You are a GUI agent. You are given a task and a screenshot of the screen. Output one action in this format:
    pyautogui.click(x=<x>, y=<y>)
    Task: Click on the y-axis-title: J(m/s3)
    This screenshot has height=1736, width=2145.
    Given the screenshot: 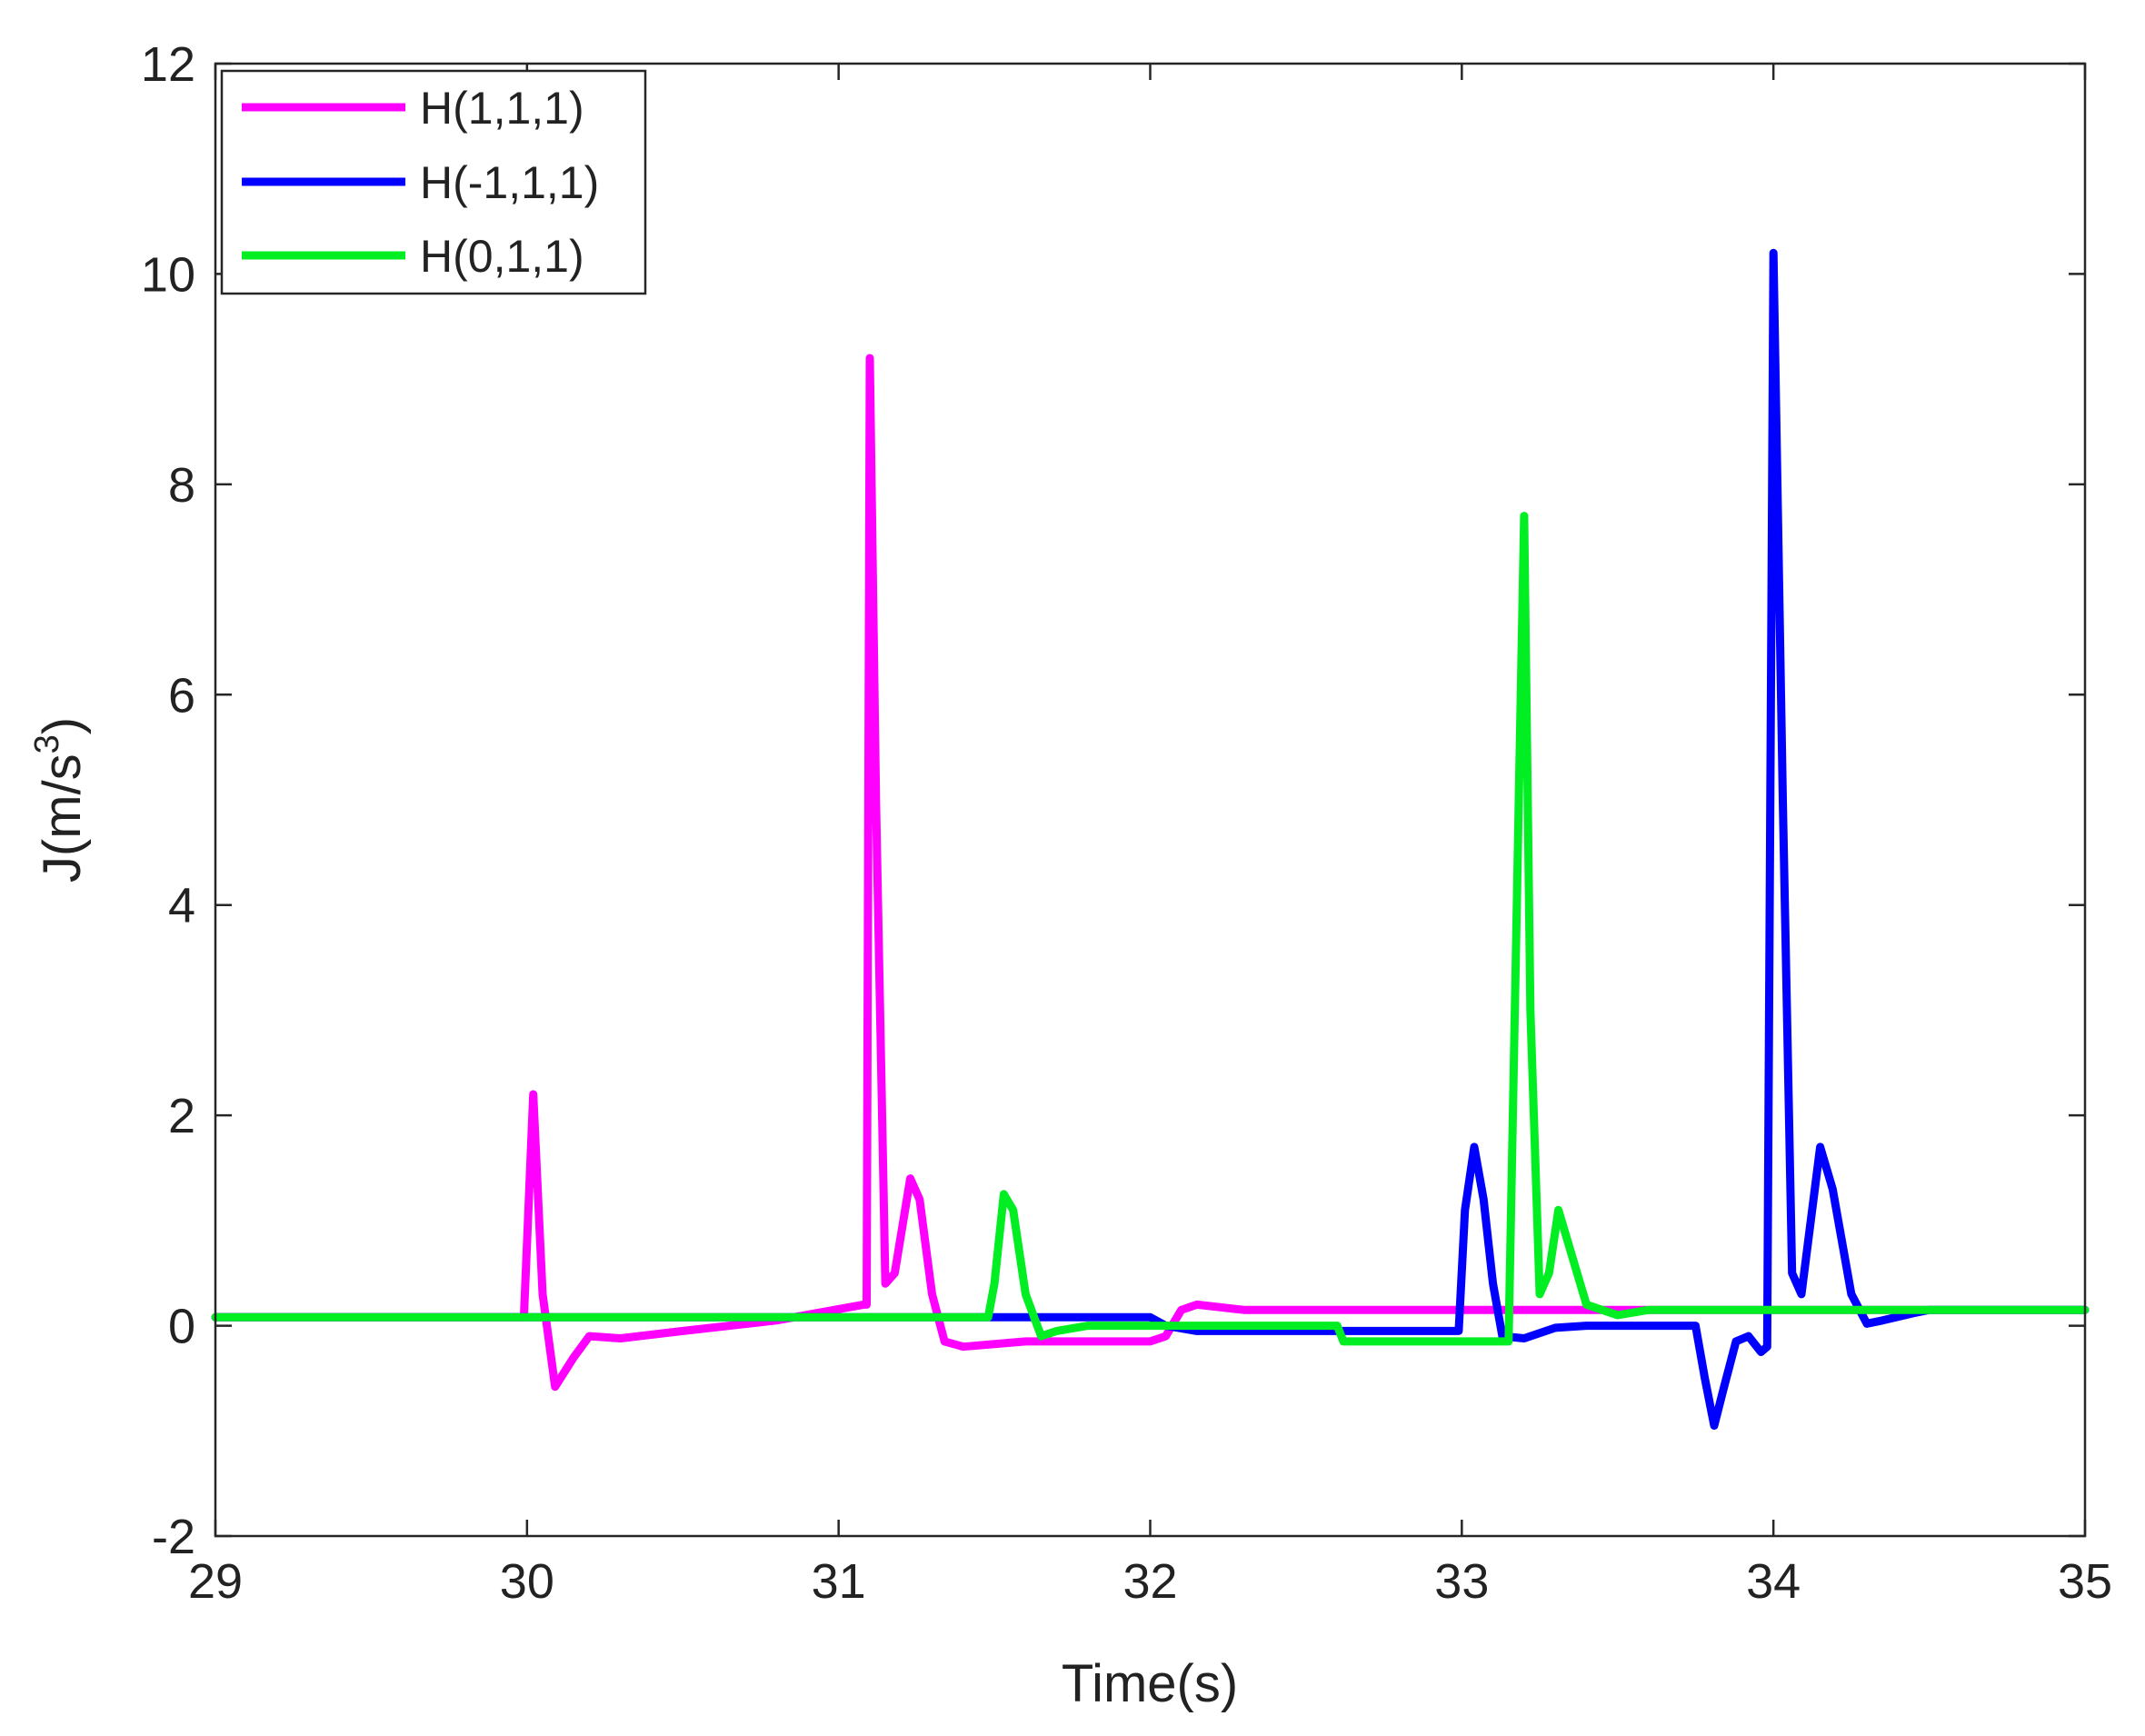 What is the action you would take?
    pyautogui.click(x=60, y=800)
    